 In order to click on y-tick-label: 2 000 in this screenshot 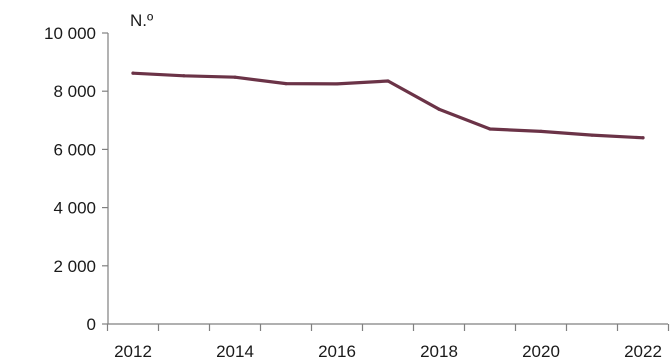, I will do `click(74, 266)`.